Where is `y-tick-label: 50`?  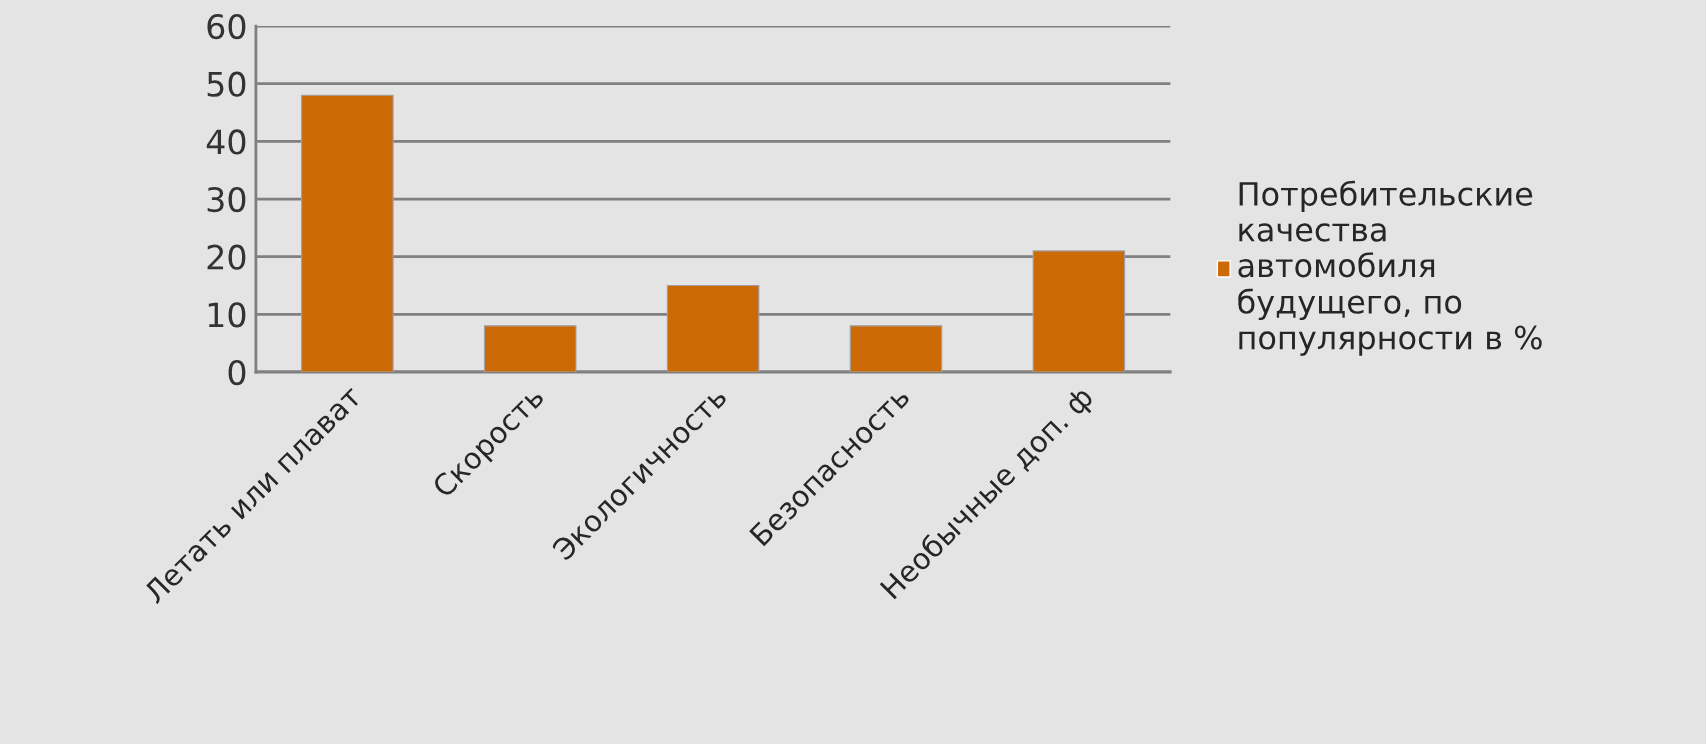
y-tick-label: 50 is located at coordinates (226, 84).